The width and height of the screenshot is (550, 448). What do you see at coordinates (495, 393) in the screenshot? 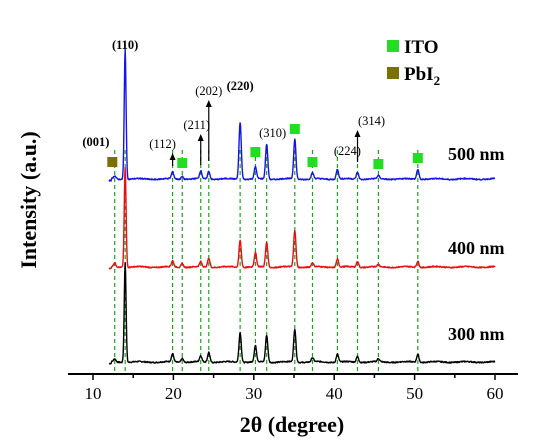
I see `x-tick-label: 60` at bounding box center [495, 393].